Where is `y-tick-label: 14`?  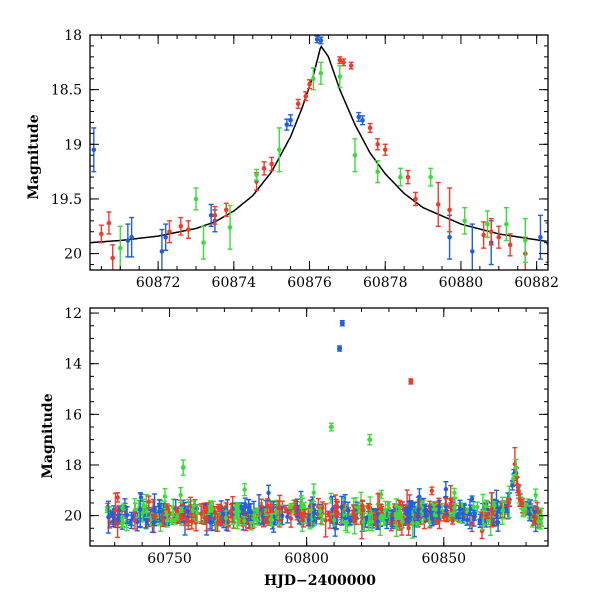
y-tick-label: 14 is located at coordinates (73, 365).